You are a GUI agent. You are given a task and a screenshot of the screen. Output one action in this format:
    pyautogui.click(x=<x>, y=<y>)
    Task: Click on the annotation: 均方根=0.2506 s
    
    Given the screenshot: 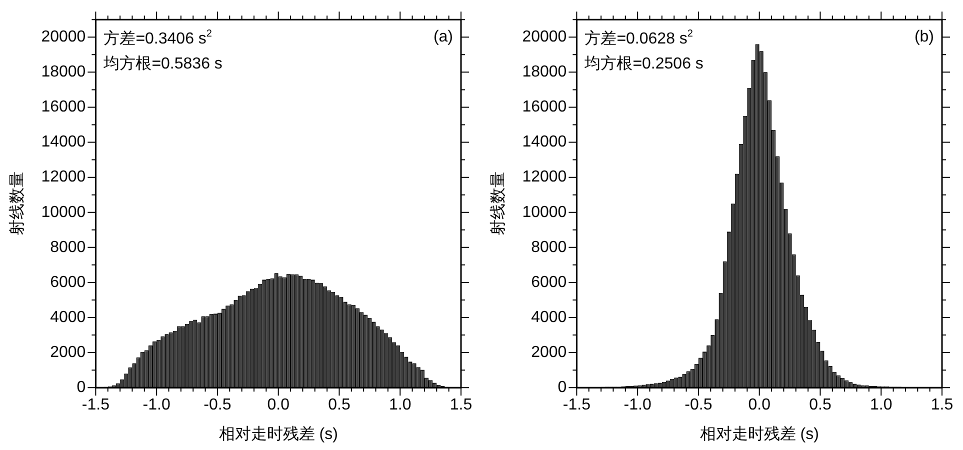 What is the action you would take?
    pyautogui.click(x=644, y=63)
    